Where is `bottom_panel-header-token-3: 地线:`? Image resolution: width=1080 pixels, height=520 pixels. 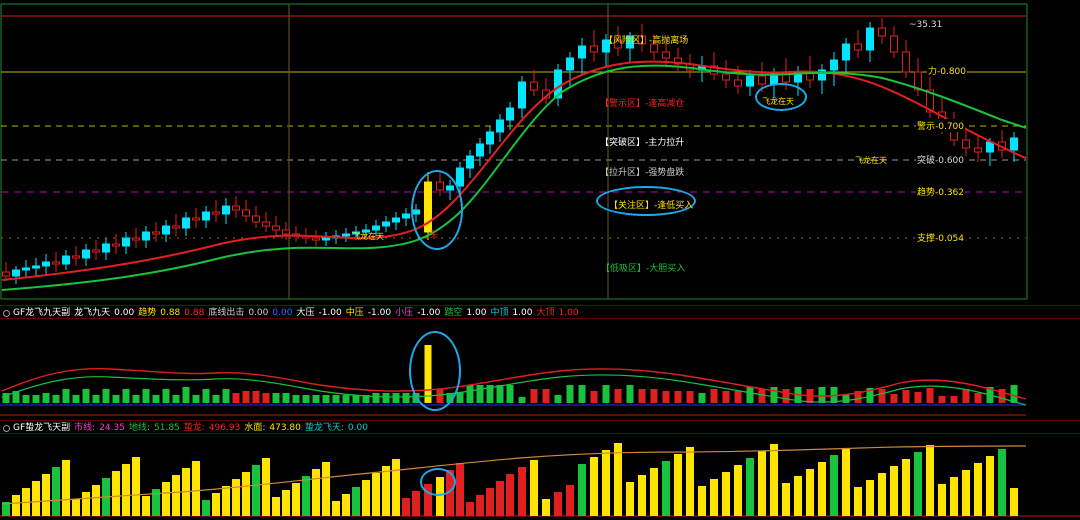 bottom_panel-header-token-3: 地线: is located at coordinates (139, 428).